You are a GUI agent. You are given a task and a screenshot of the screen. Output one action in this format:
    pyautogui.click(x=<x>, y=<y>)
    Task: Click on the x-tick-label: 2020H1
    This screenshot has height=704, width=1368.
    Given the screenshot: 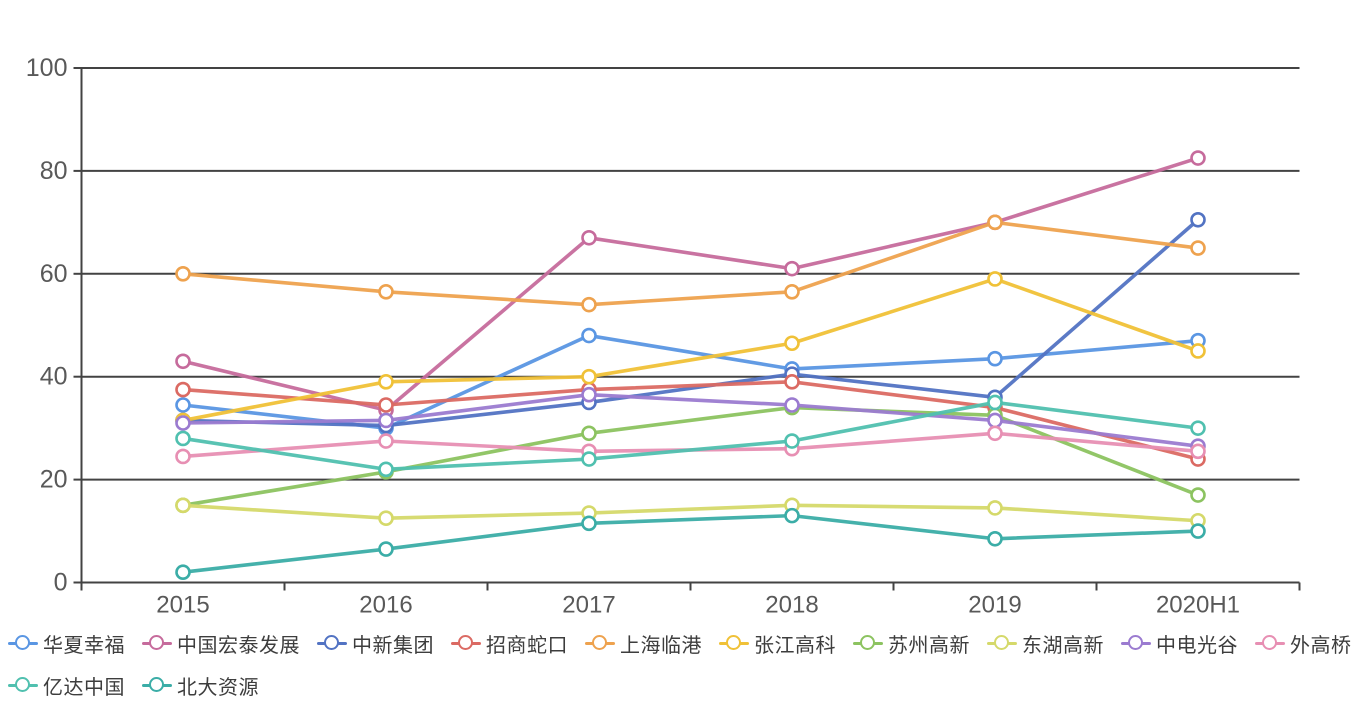 What is the action you would take?
    pyautogui.click(x=1198, y=605)
    